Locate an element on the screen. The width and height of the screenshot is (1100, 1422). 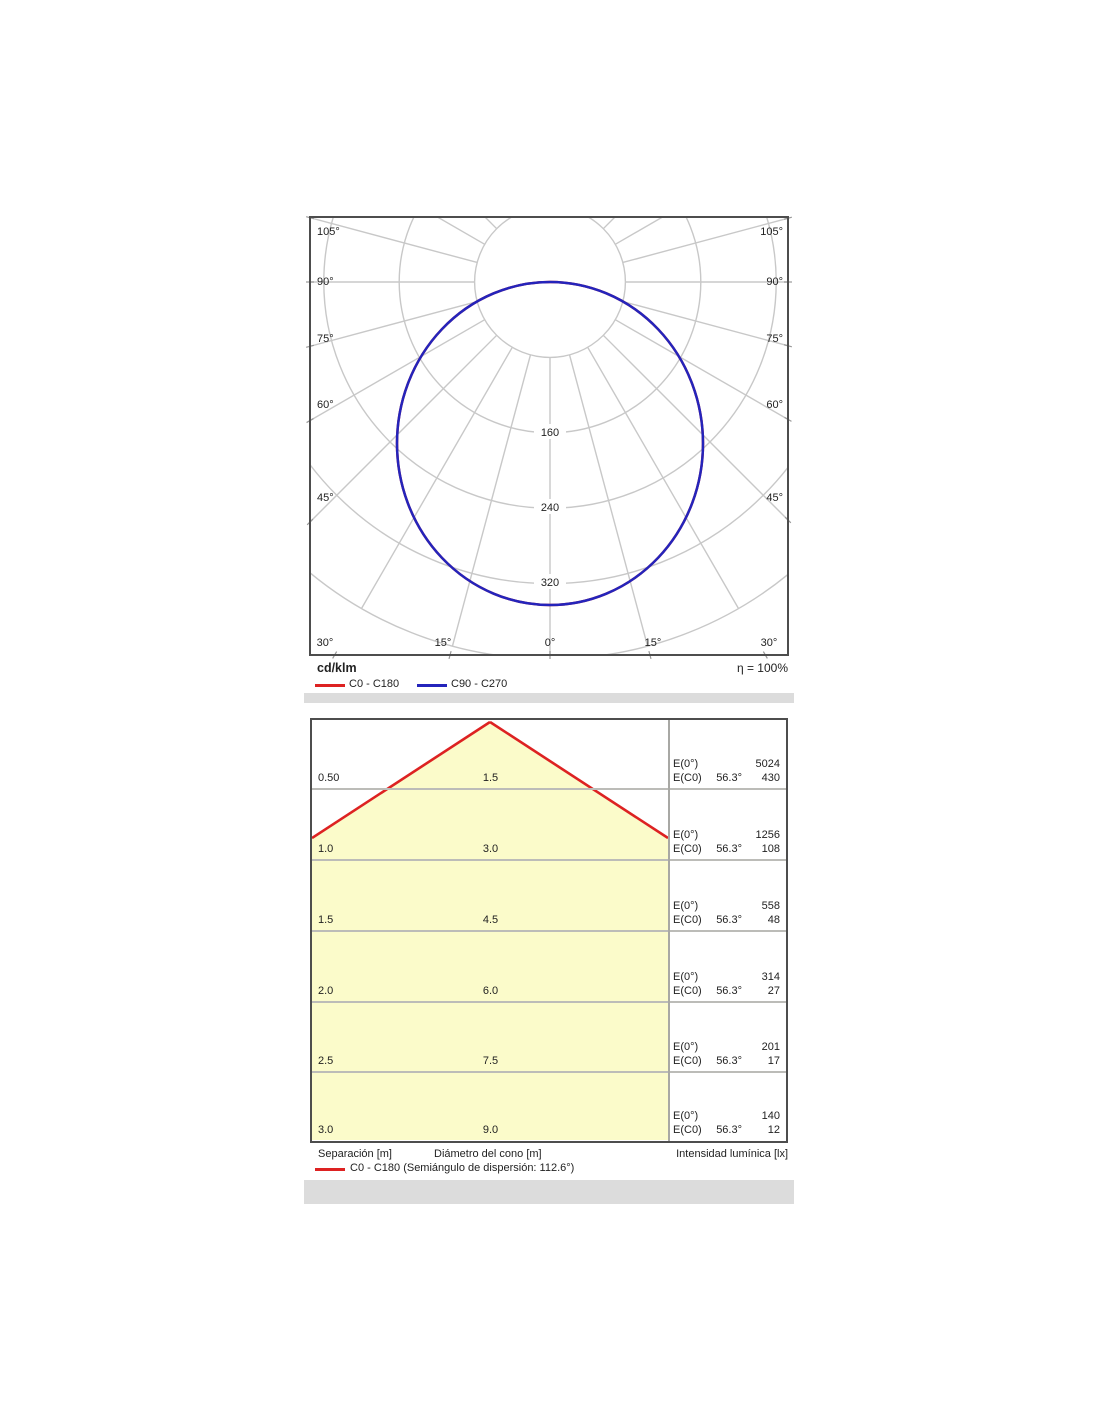
legend-swatch-c90-c270 is located at coordinates (432, 685).